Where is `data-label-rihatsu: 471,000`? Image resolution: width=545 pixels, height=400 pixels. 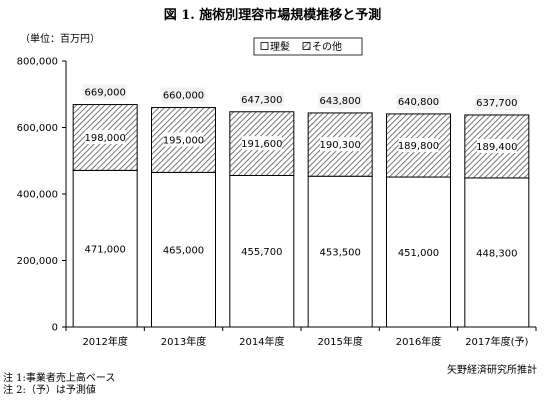
data-label-rihatsu: 471,000 is located at coordinates (104, 250).